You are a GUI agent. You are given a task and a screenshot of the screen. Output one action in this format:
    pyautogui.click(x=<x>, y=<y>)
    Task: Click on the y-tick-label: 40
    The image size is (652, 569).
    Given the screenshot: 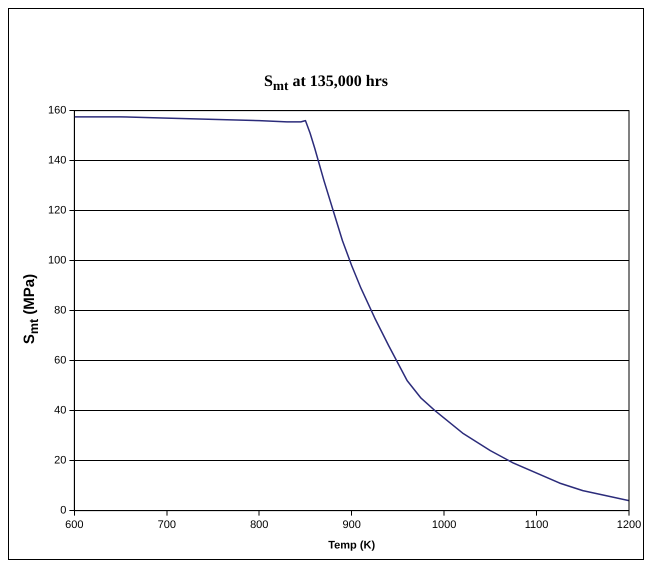 What is the action you would take?
    pyautogui.click(x=60, y=410)
    